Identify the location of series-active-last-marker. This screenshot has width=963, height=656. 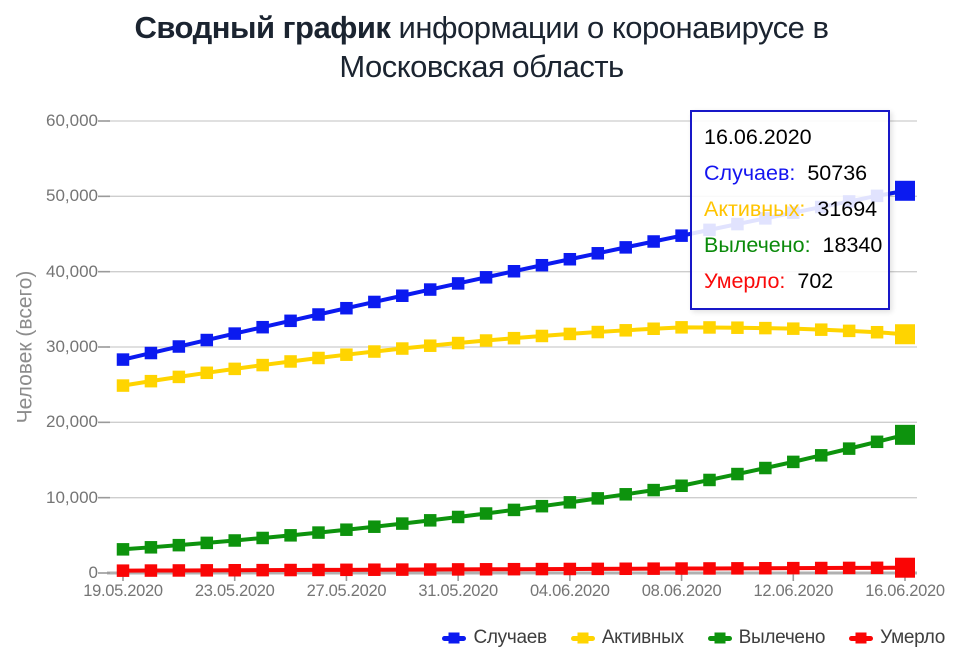
(905, 334).